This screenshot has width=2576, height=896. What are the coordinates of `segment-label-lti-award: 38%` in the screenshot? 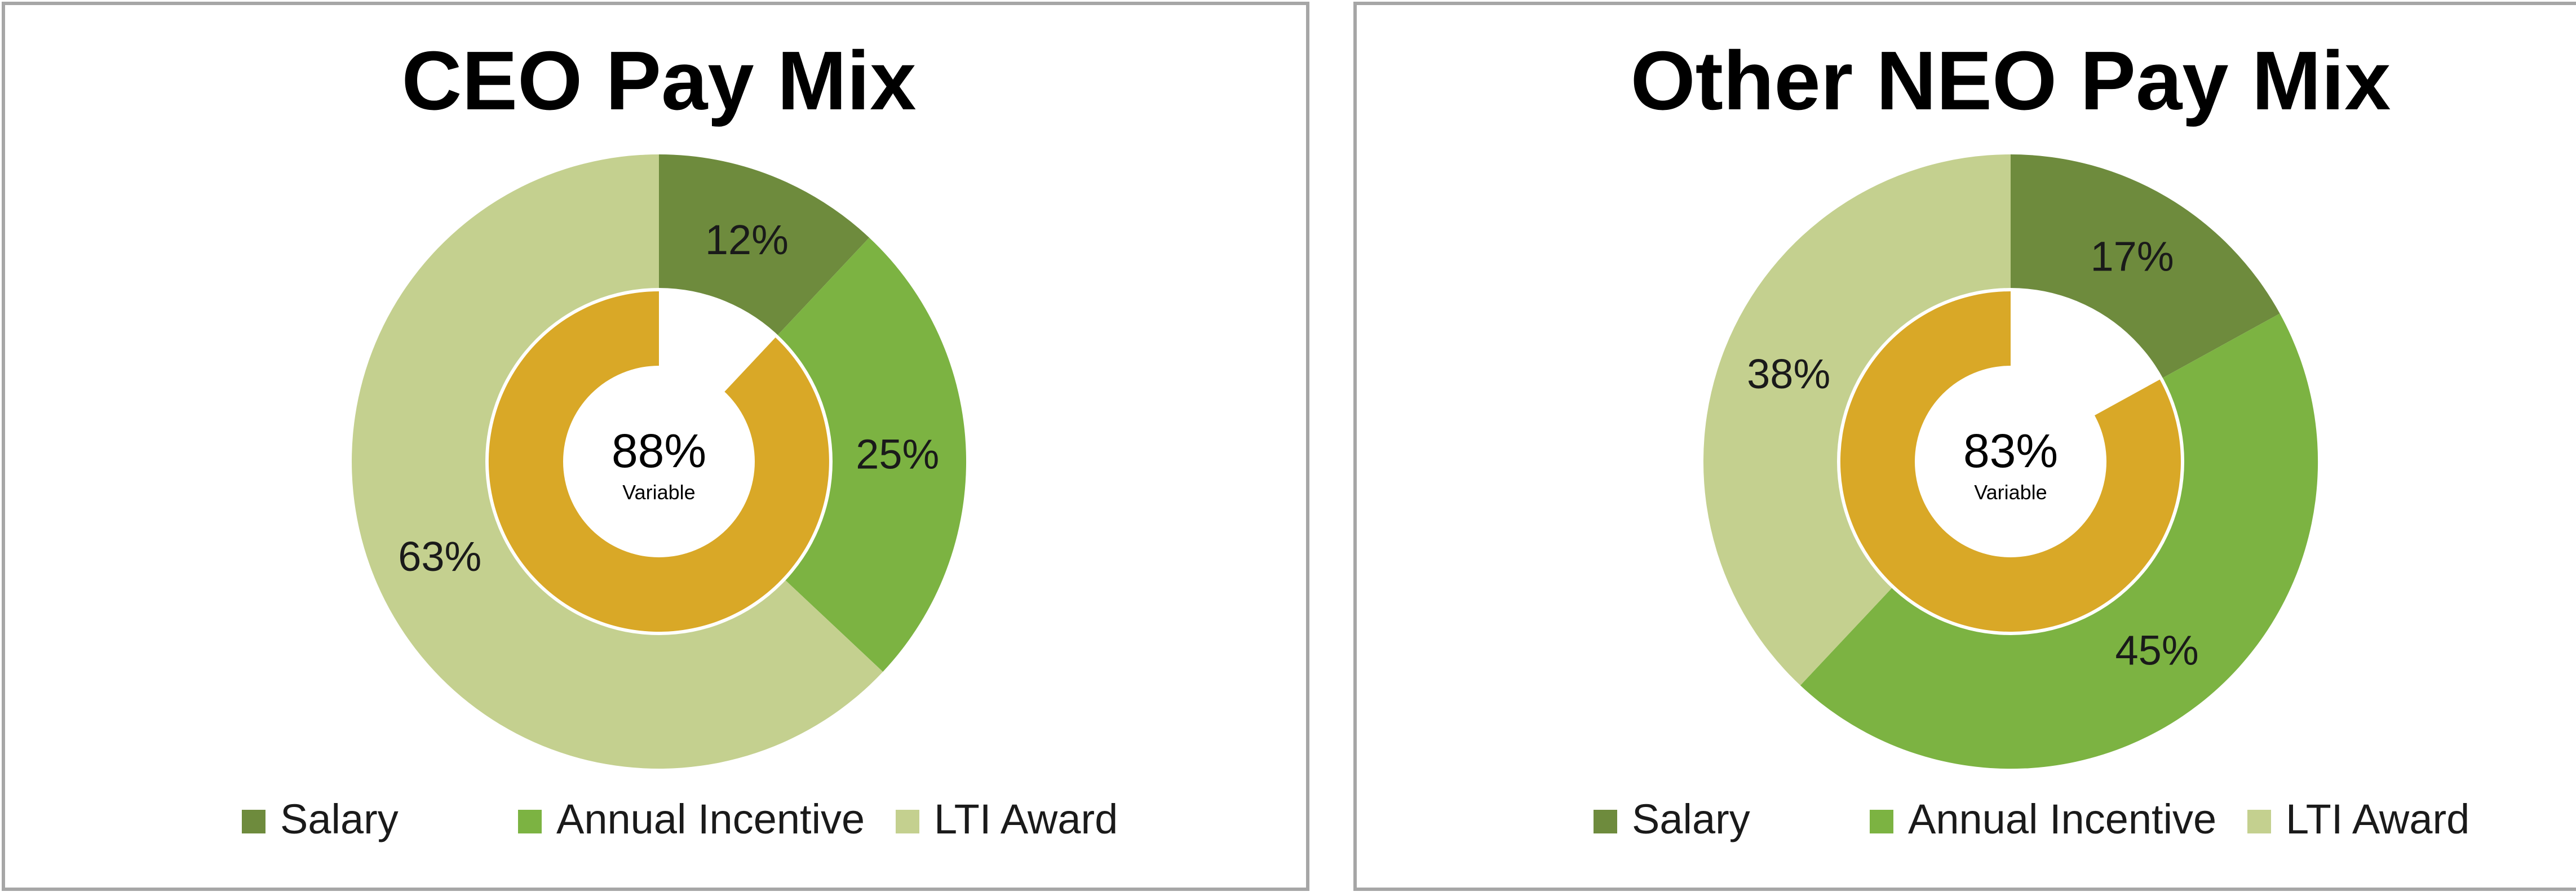 It's located at (1788, 374).